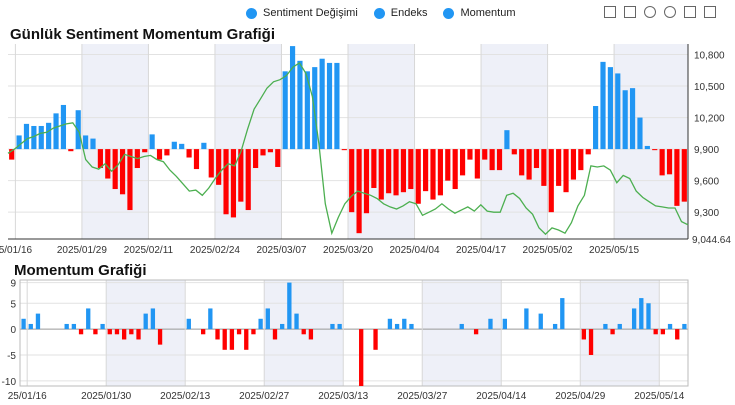 The height and width of the screenshot is (405, 735). I want to click on x-tick-label: 2025/02/24, so click(215, 250).